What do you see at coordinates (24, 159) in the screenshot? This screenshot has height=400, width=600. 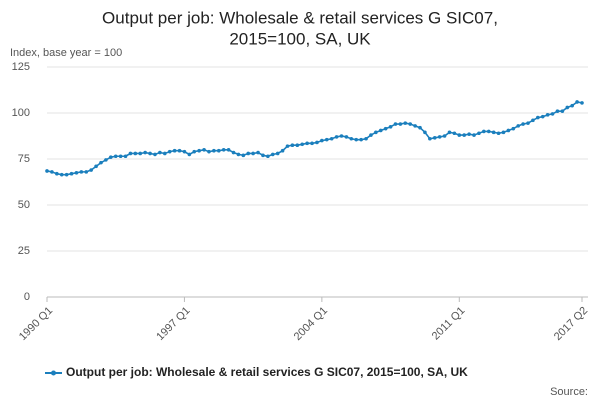 I see `y-tick-label: 75` at bounding box center [24, 159].